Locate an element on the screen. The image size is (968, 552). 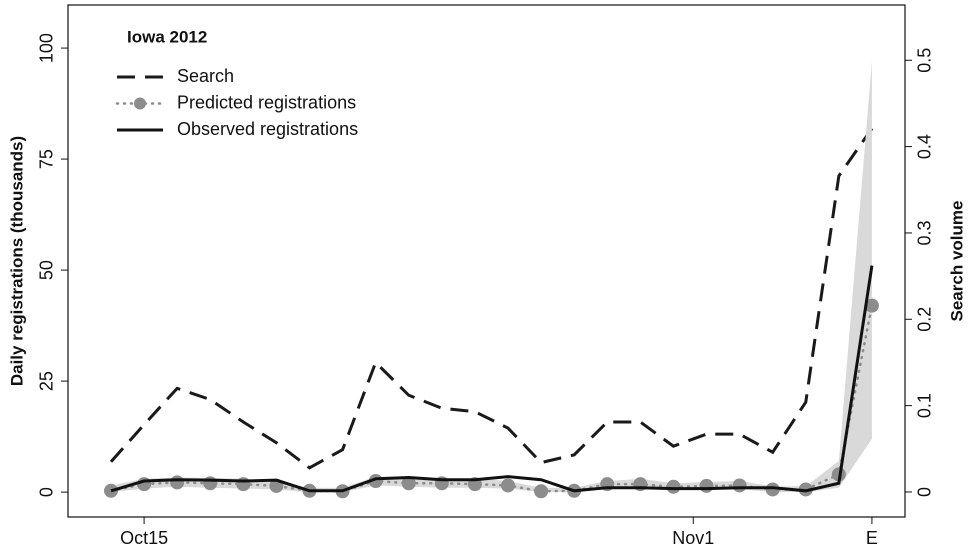
y-tick-label: 100 is located at coordinates (47, 48).